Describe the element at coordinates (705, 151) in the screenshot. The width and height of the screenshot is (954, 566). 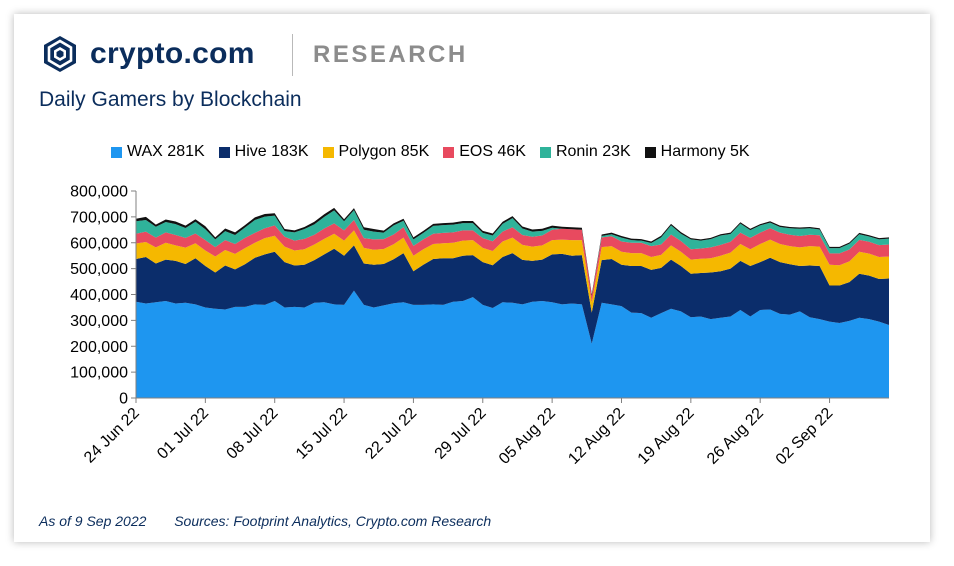
I see `legend-label-harmony: Harmony 5K` at that location.